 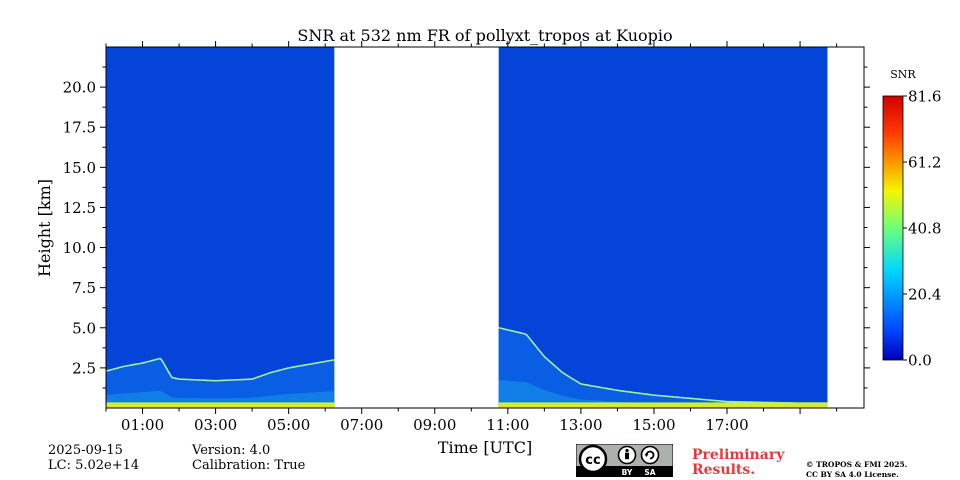 I want to click on colorbar-ticks: 0.0 20.4 40.8 61.2 81.6, so click(x=922, y=229).